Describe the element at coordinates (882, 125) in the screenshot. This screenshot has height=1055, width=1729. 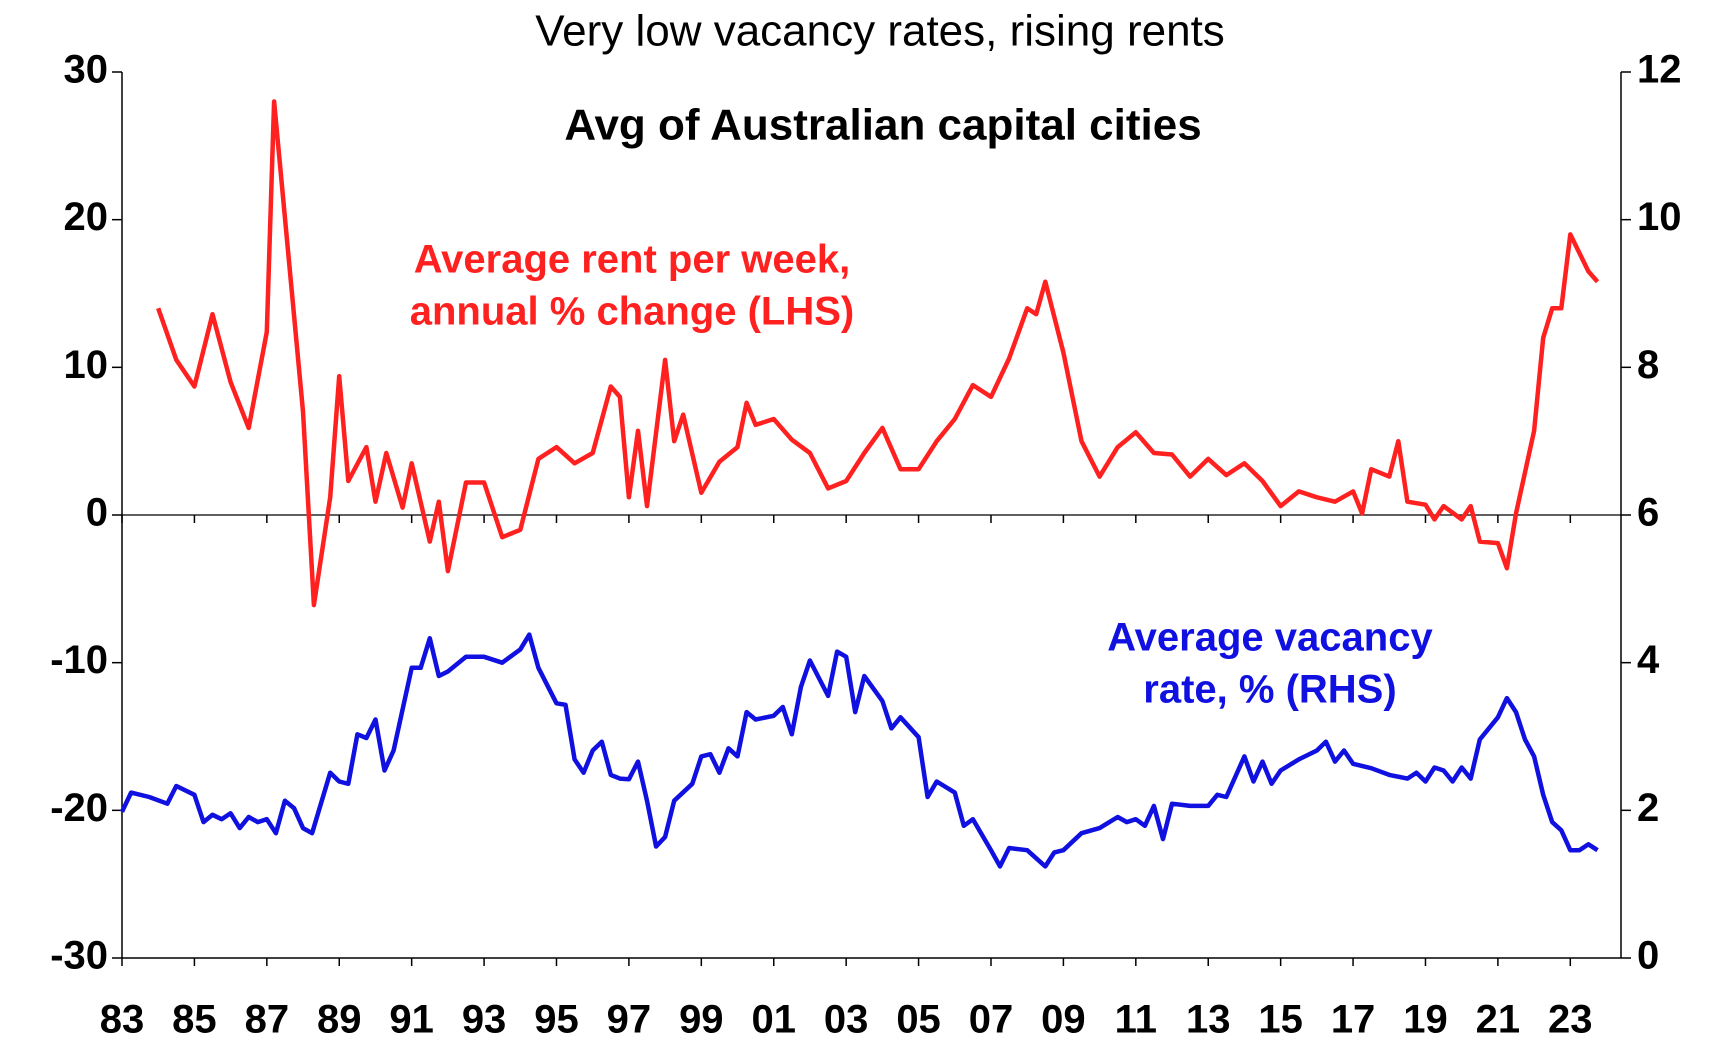
I see `chart-subtitle: Avg of Australian capital cities` at that location.